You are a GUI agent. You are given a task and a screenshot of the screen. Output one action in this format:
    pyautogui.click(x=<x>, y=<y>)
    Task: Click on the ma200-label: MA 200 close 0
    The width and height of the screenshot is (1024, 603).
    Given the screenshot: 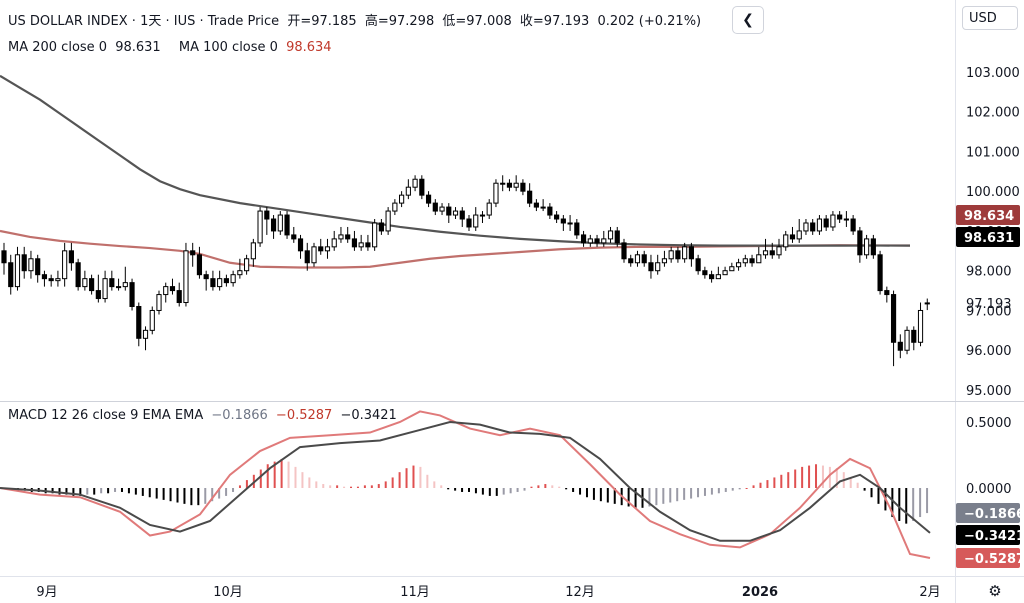 What is the action you would take?
    pyautogui.click(x=58, y=47)
    